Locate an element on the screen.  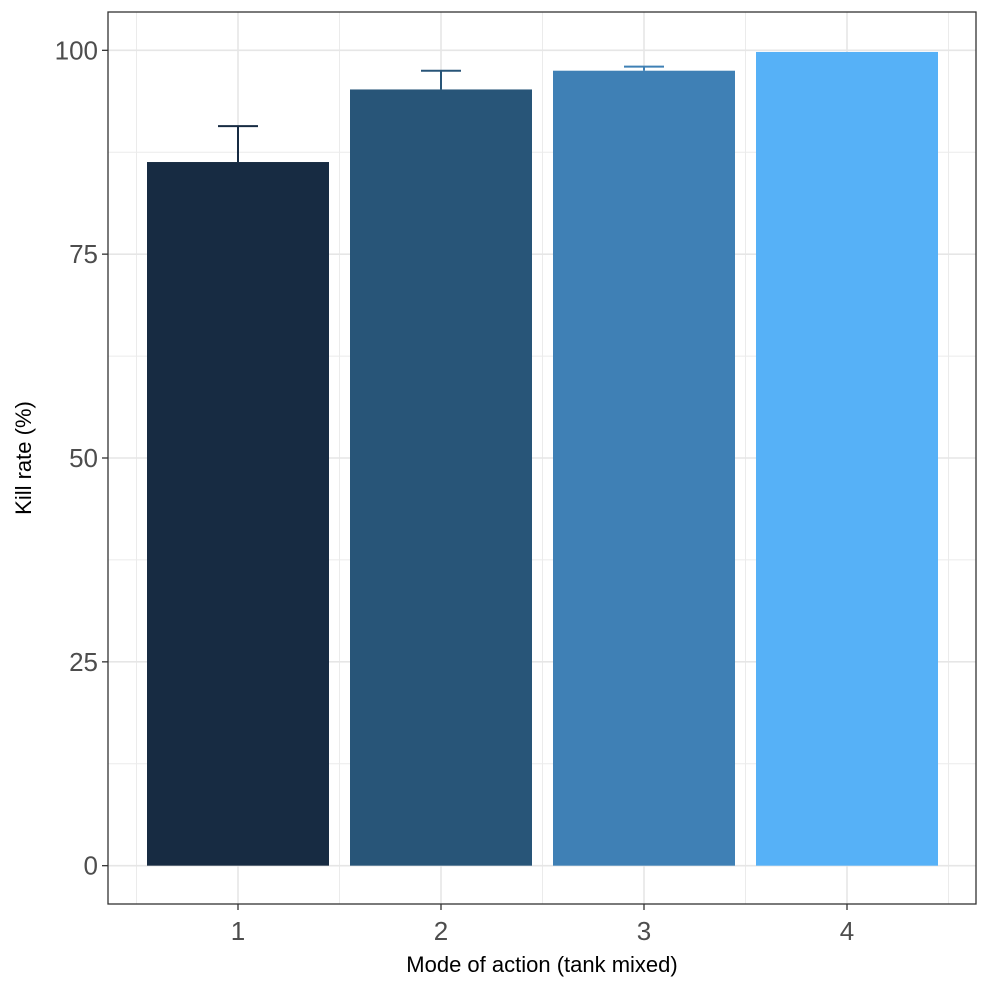
x-tick-label: 2 is located at coordinates (441, 931).